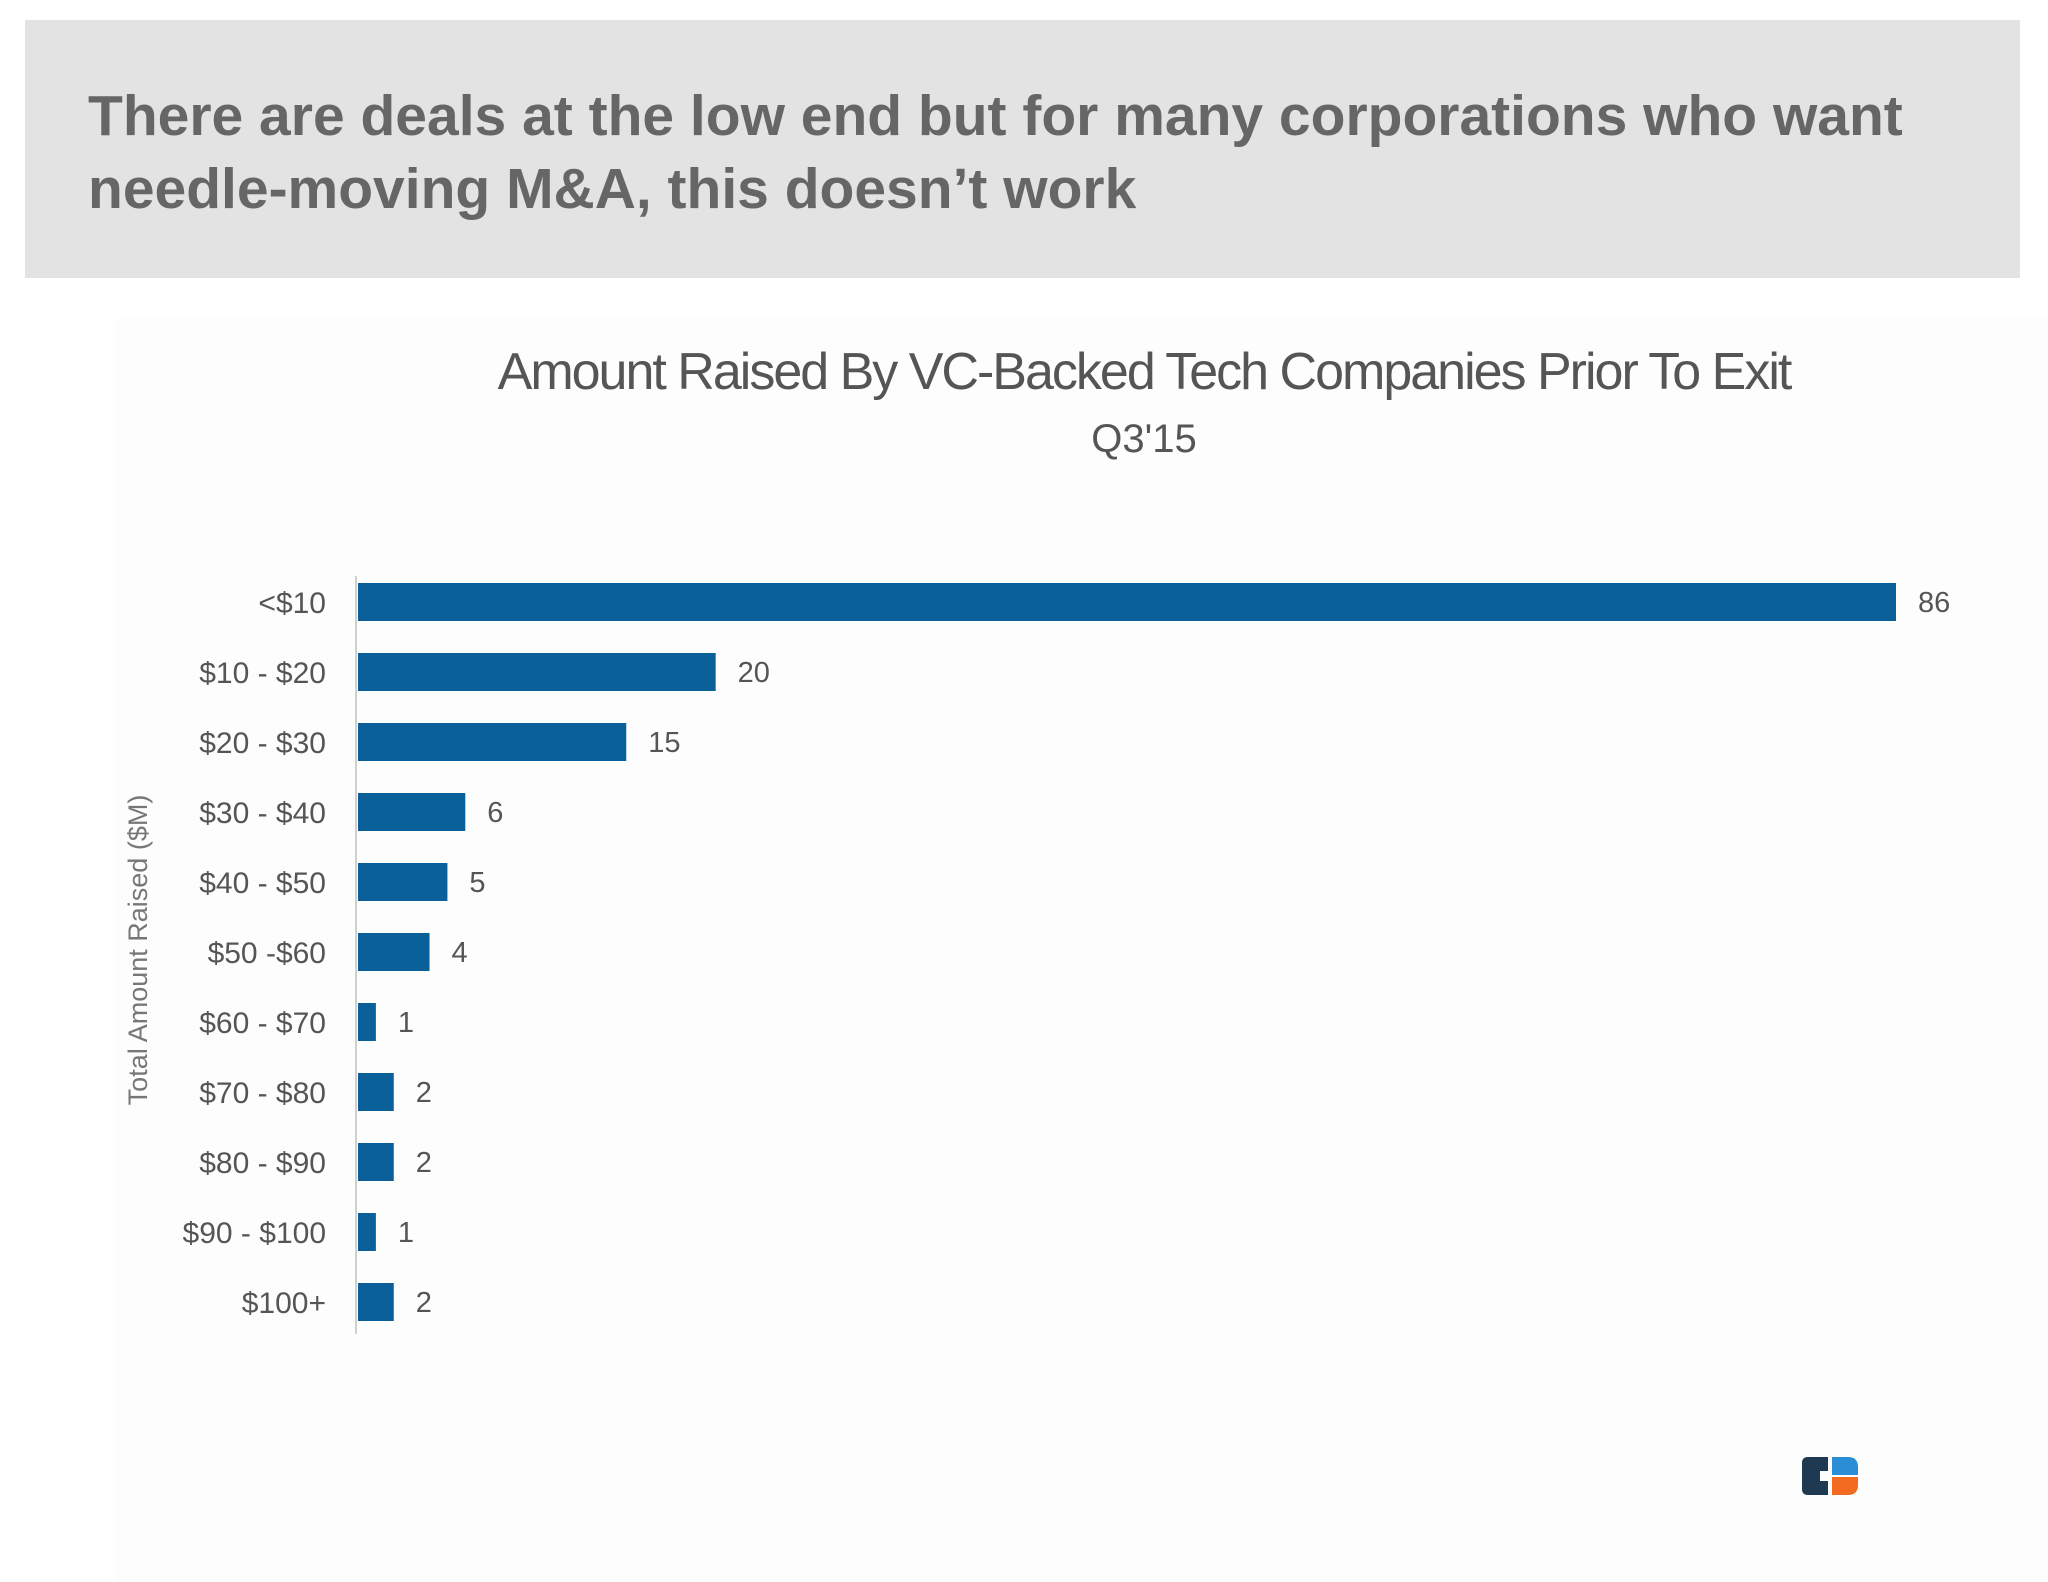 The width and height of the screenshot is (2048, 1582). Describe the element at coordinates (1144, 439) in the screenshot. I see `chart-subtitle: Q3'15` at that location.